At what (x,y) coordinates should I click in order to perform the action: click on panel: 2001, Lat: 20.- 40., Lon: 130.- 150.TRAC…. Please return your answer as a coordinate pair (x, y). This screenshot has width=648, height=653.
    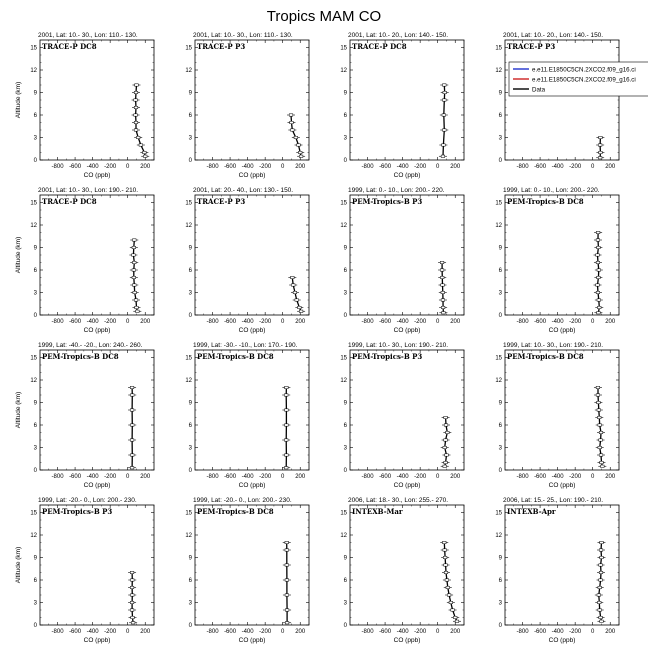
    Looking at the image, I should click on (247, 260).